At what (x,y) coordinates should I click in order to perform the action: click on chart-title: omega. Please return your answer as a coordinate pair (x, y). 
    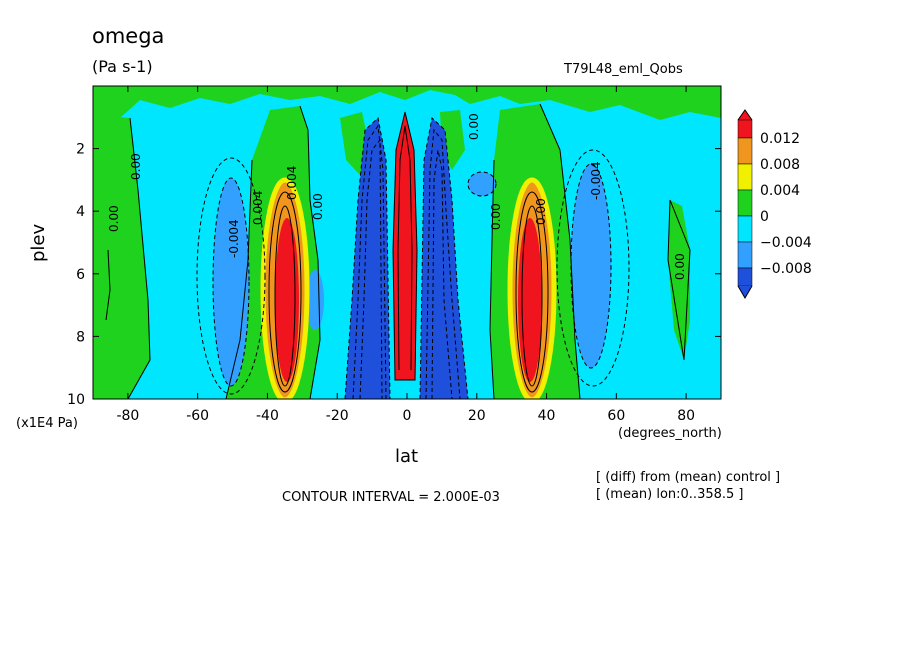
    Looking at the image, I should click on (128, 36).